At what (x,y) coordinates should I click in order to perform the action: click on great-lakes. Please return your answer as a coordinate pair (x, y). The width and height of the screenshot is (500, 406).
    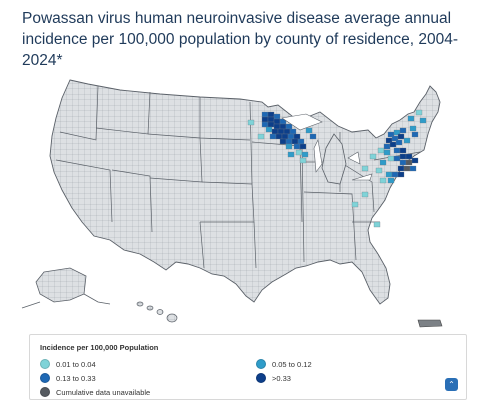
    Looking at the image, I should click on (327, 147).